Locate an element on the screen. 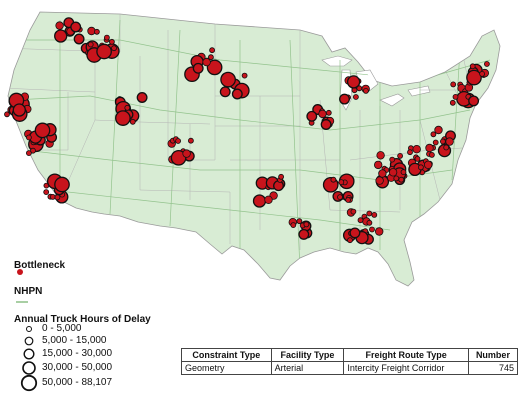 This screenshot has height=411, width=528. legend-class-3-label: 15,000 - 30,000 is located at coordinates (77, 353).